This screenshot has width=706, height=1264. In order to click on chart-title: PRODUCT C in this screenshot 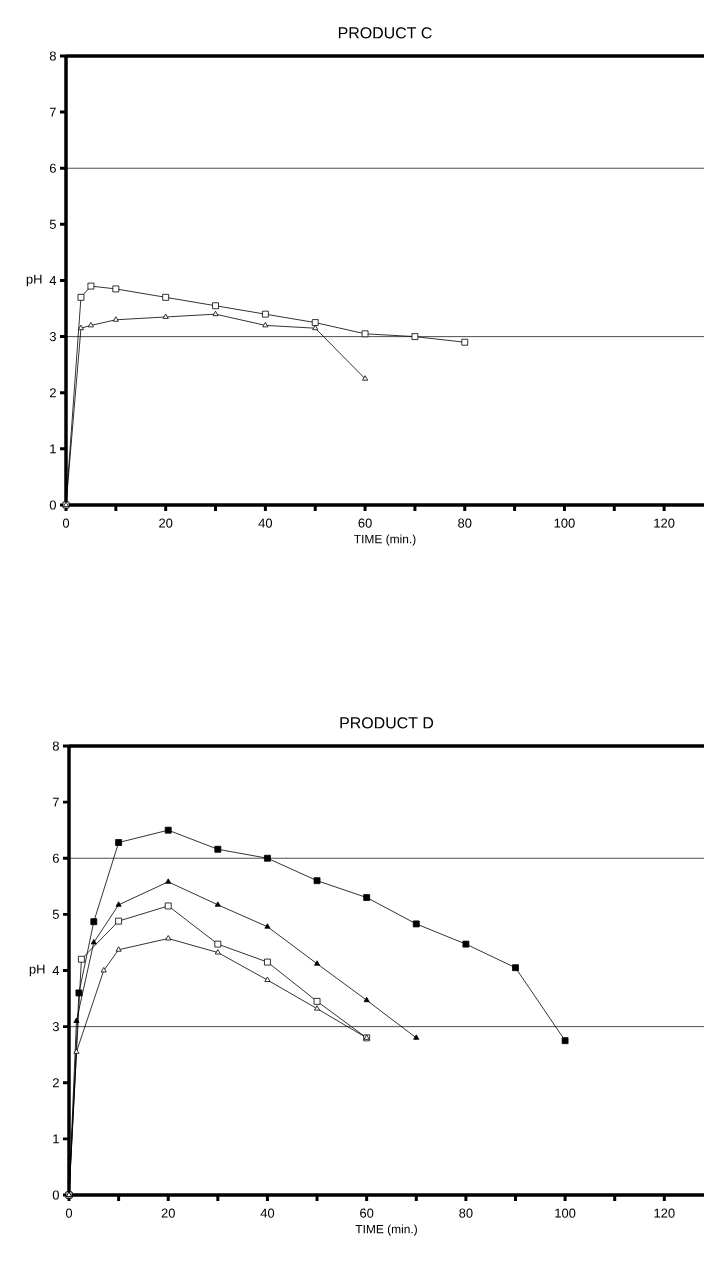, I will do `click(385, 33)`.